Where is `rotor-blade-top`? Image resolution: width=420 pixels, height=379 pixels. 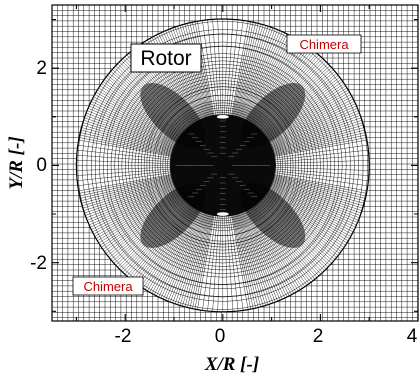 rotor-blade-top is located at coordinates (222, 117).